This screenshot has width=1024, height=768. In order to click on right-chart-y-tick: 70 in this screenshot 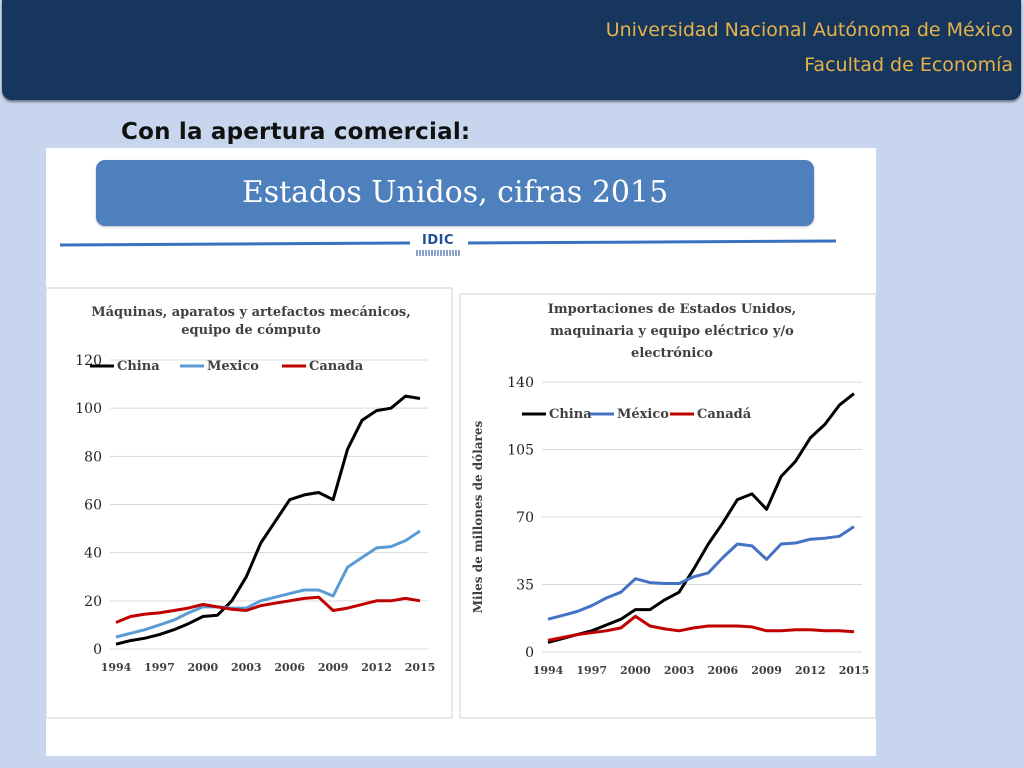, I will do `click(525, 518)`.